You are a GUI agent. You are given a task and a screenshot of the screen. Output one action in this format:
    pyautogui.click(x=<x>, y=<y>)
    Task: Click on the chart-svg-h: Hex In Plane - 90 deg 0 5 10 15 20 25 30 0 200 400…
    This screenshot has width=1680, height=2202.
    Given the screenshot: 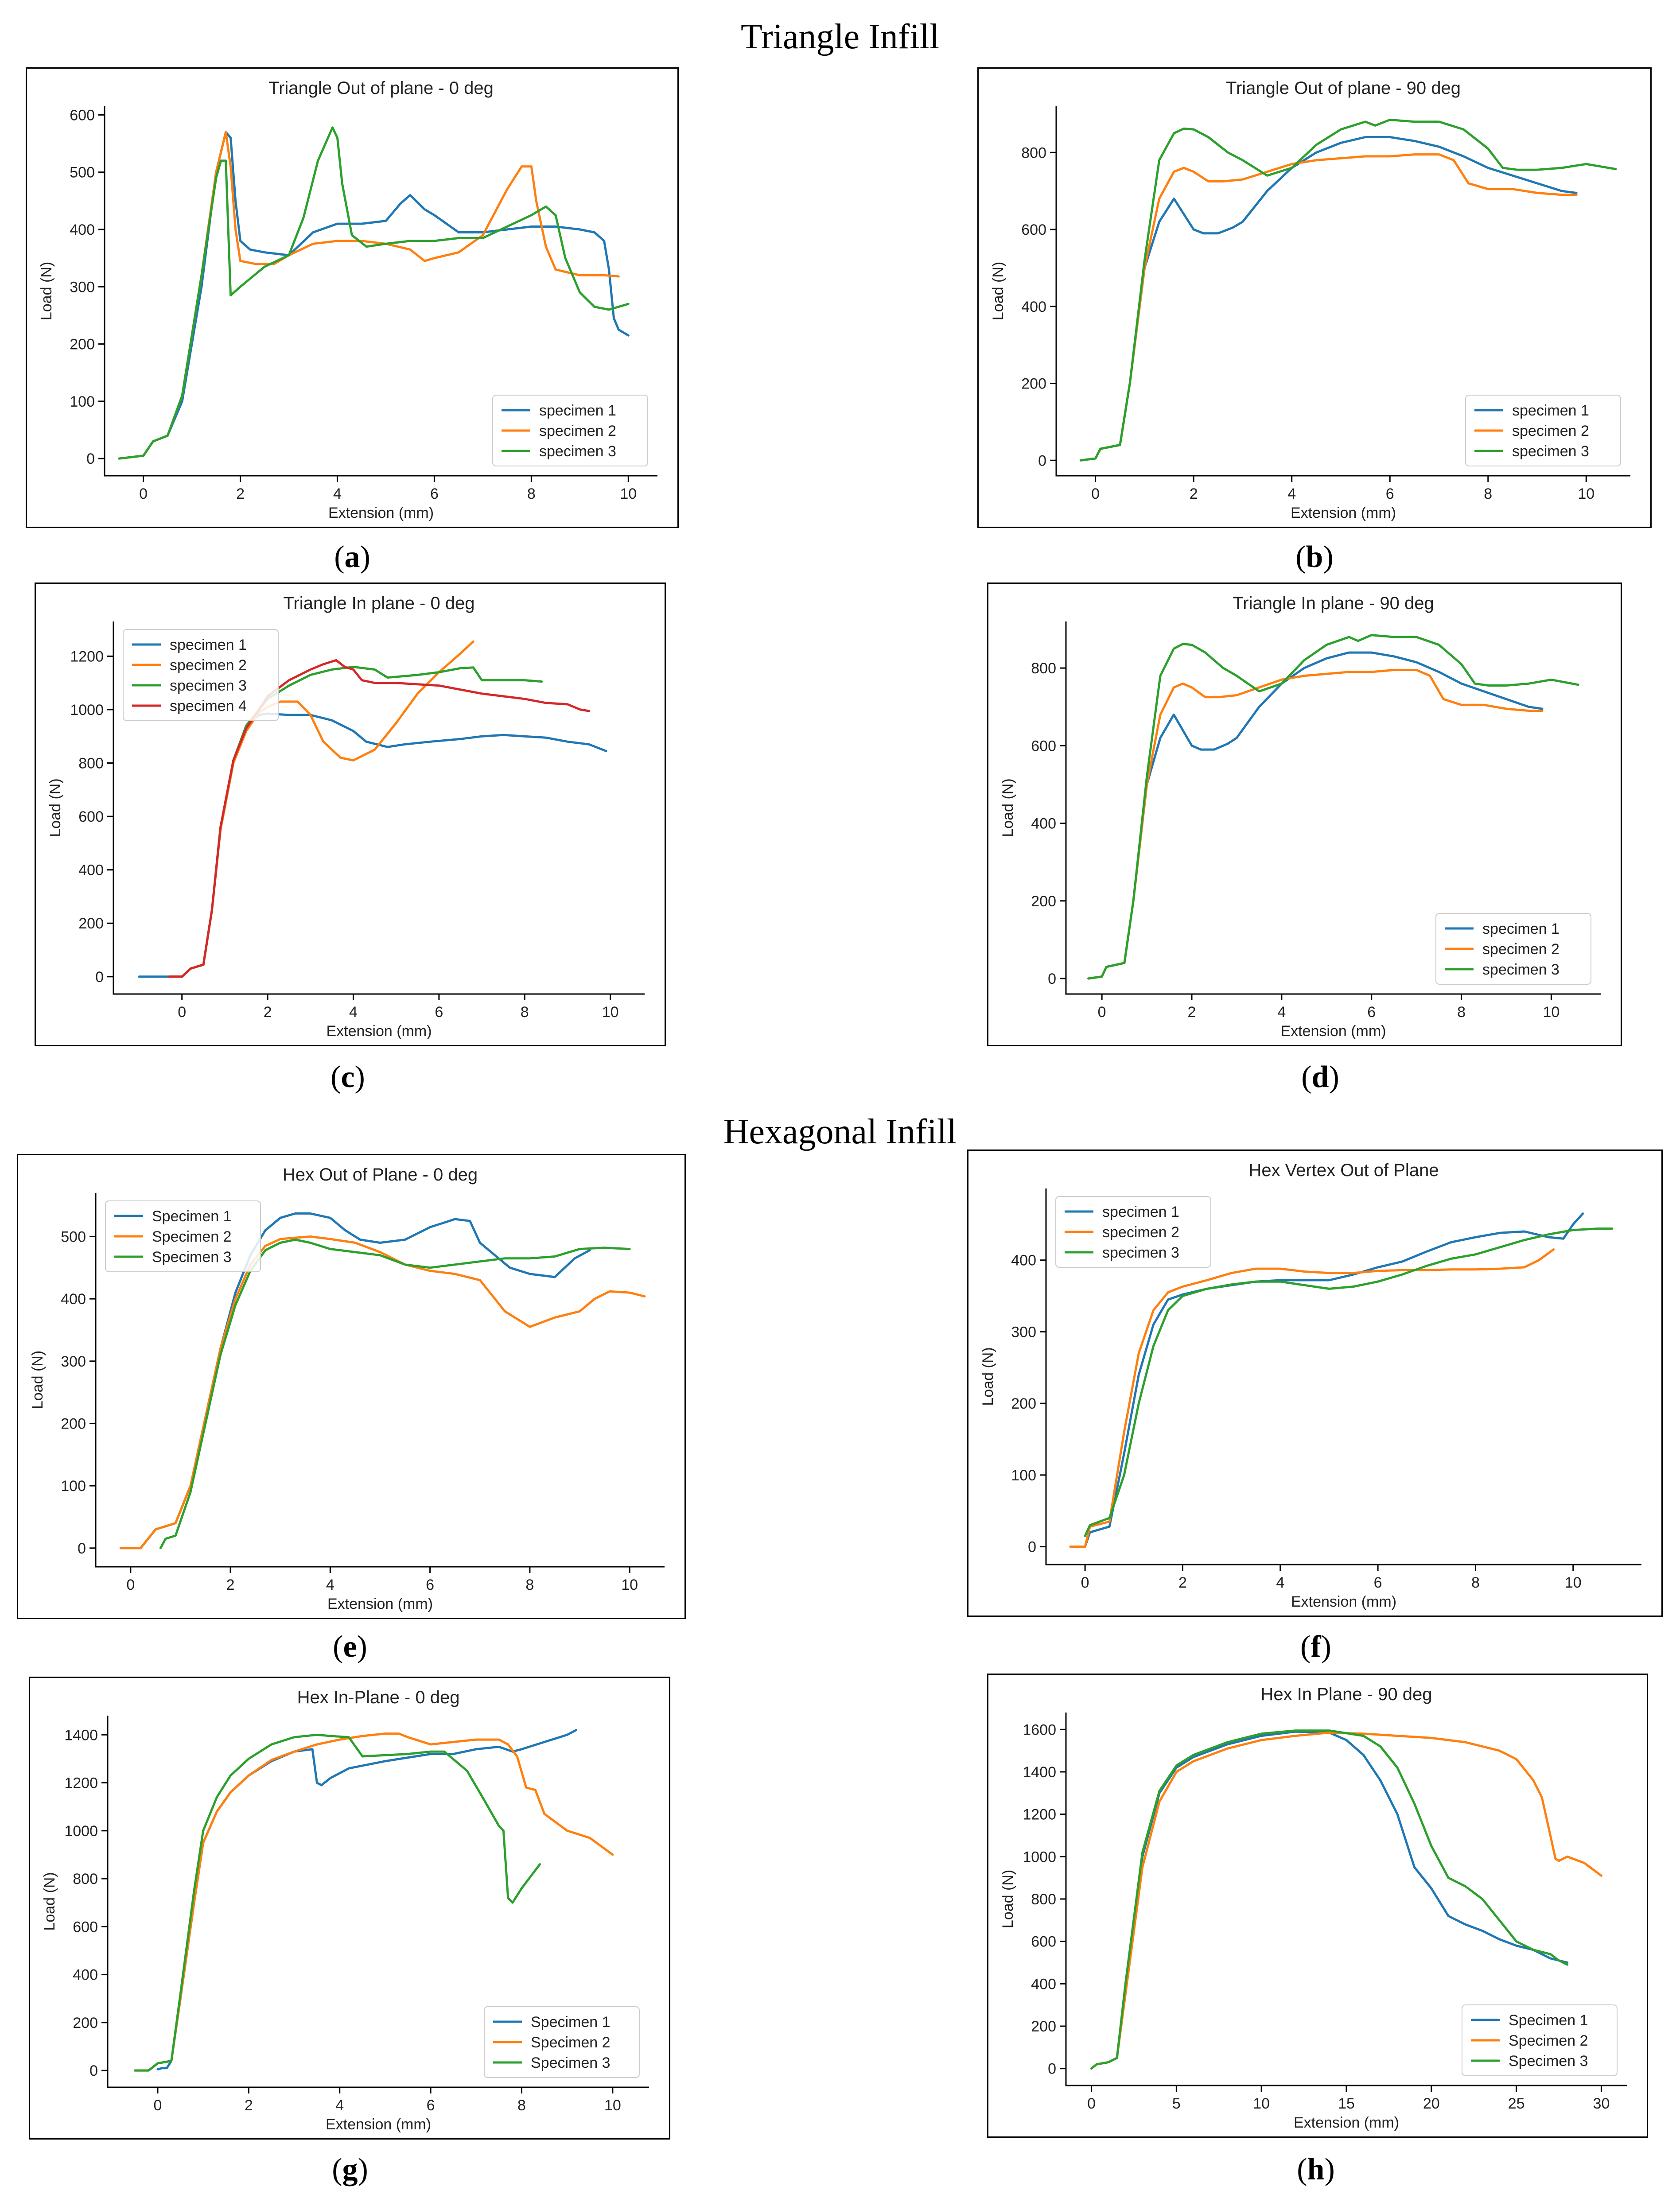 What is the action you would take?
    pyautogui.click(x=1313, y=1908)
    